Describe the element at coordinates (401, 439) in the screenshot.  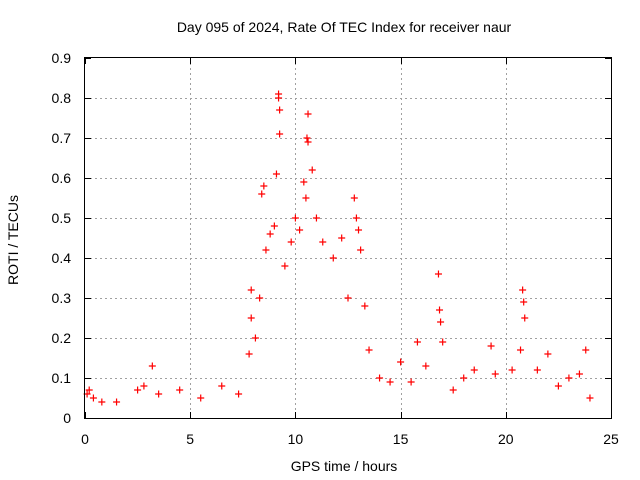
I see `x-tick-label: 15` at that location.